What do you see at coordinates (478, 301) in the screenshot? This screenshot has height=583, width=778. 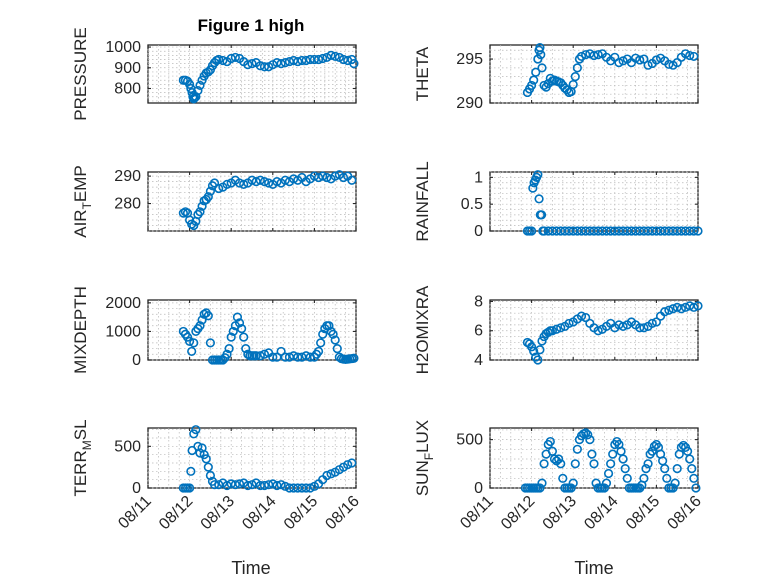 I see `y-tick-label: 8` at bounding box center [478, 301].